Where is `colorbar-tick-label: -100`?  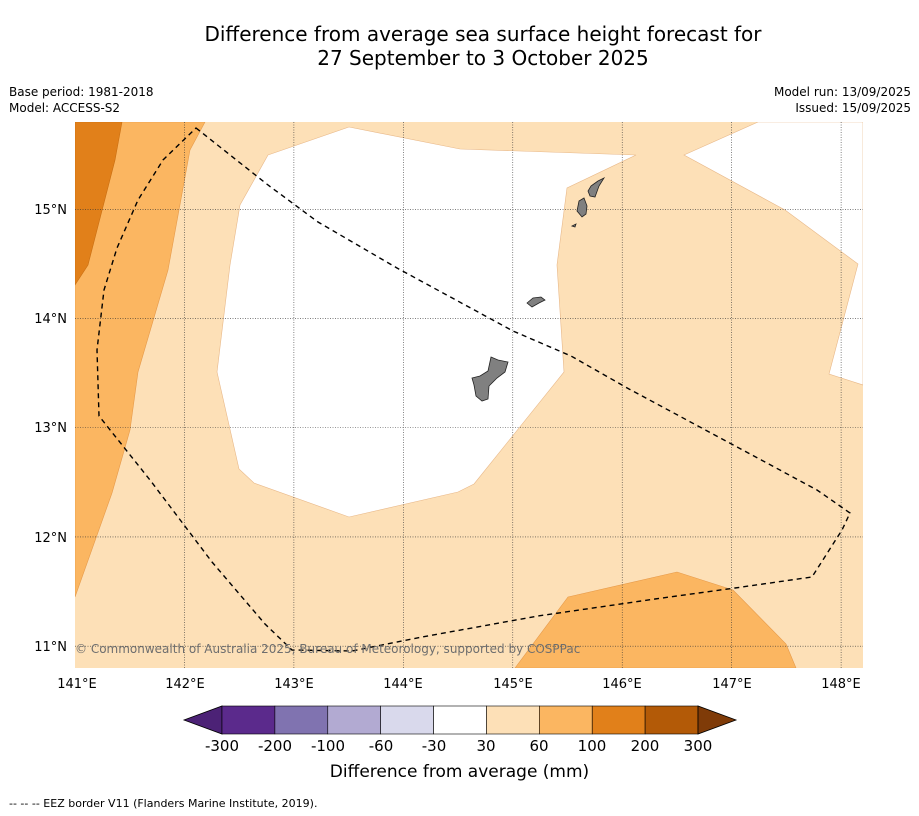
colorbar-tick-label: -100 is located at coordinates (328, 746).